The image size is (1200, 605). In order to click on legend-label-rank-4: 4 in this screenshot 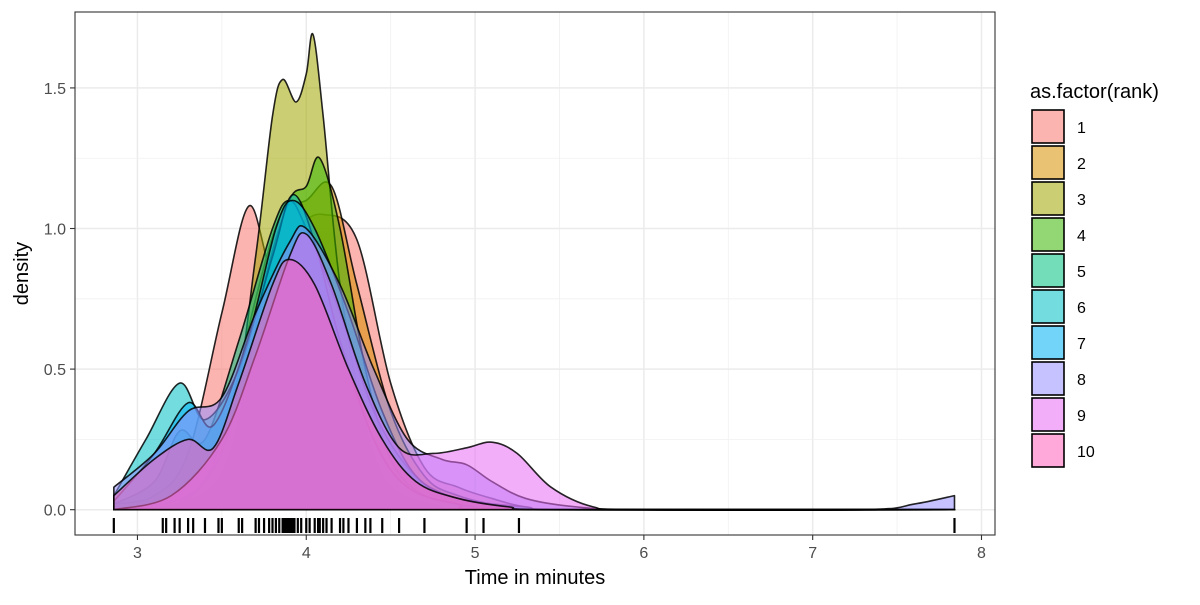, I will do `click(1081, 236)`.